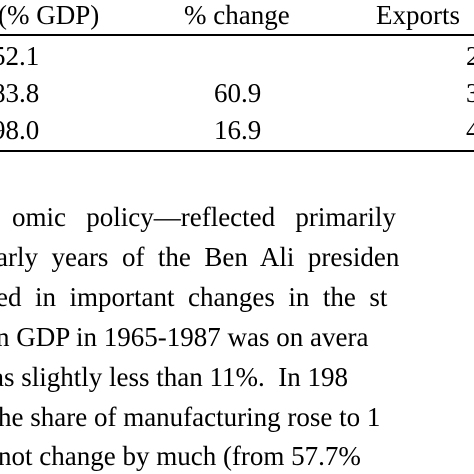  What do you see at coordinates (174, 377) in the screenshot?
I see `paragraph-line: as slightly less than 11%. In 198` at bounding box center [174, 377].